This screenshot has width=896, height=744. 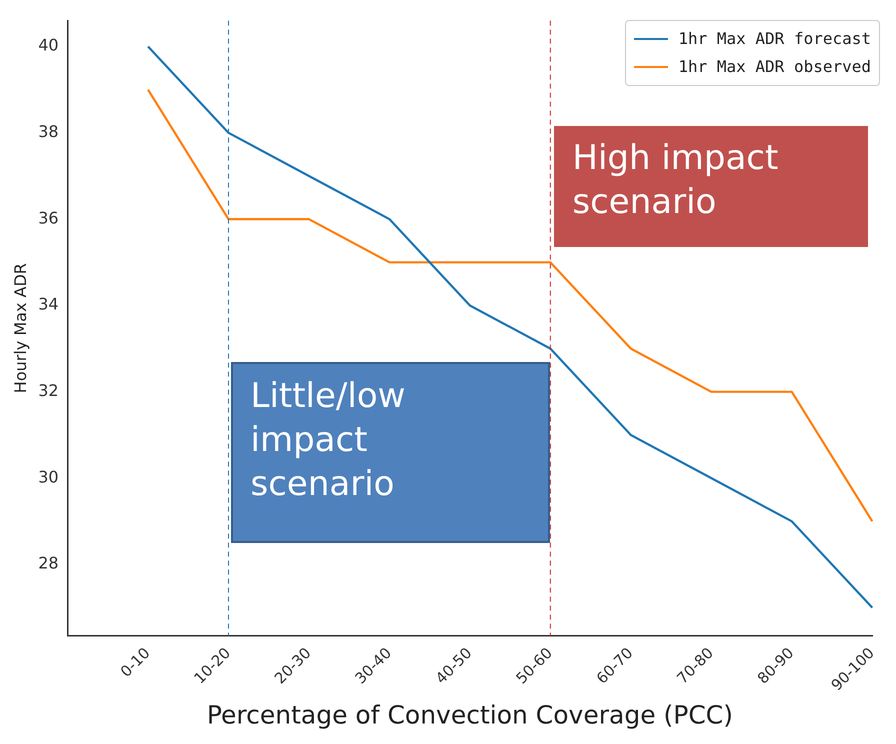 What do you see at coordinates (676, 180) in the screenshot?
I see `annotation: High impact scenario` at bounding box center [676, 180].